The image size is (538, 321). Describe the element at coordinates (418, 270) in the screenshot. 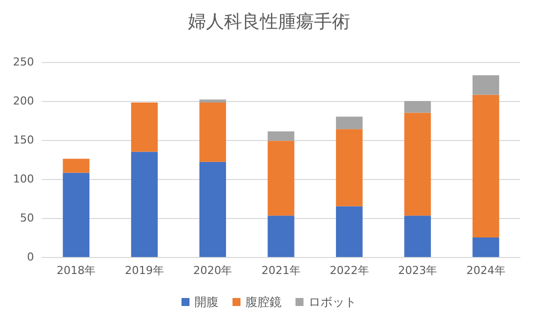

I see `x-tick-label: 2023年` at that location.